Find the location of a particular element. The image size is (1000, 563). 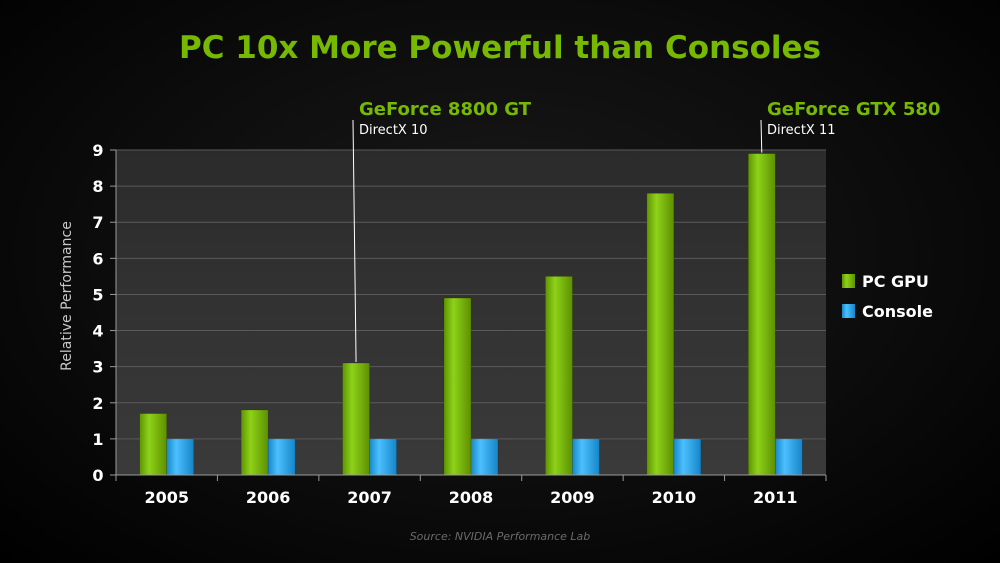

source-note: Source: NVIDIA Performance Lab is located at coordinates (500, 536).